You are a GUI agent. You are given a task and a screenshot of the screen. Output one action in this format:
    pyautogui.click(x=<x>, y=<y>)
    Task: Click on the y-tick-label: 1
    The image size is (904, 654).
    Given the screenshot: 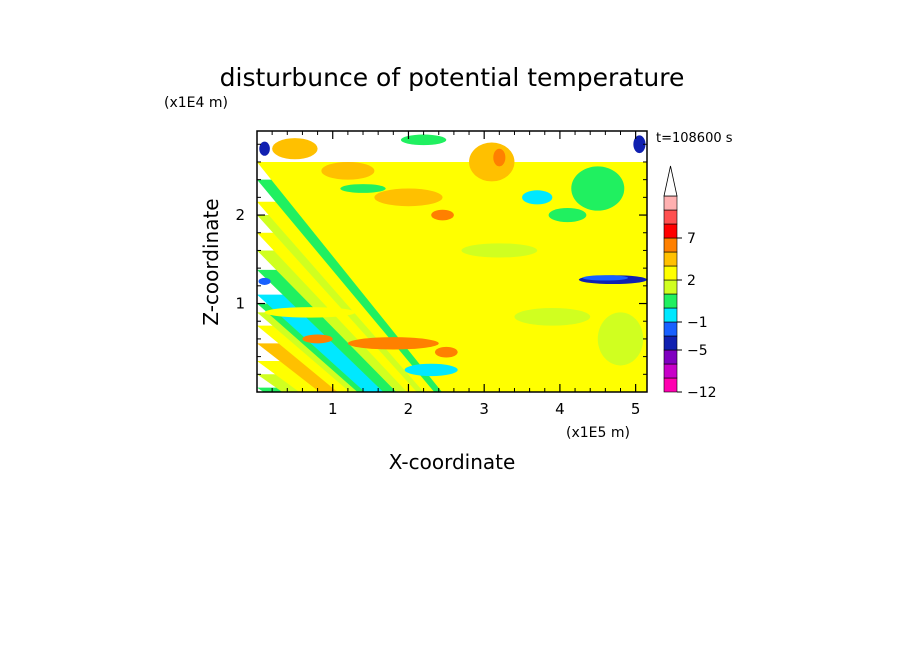 What is the action you would take?
    pyautogui.click(x=240, y=304)
    